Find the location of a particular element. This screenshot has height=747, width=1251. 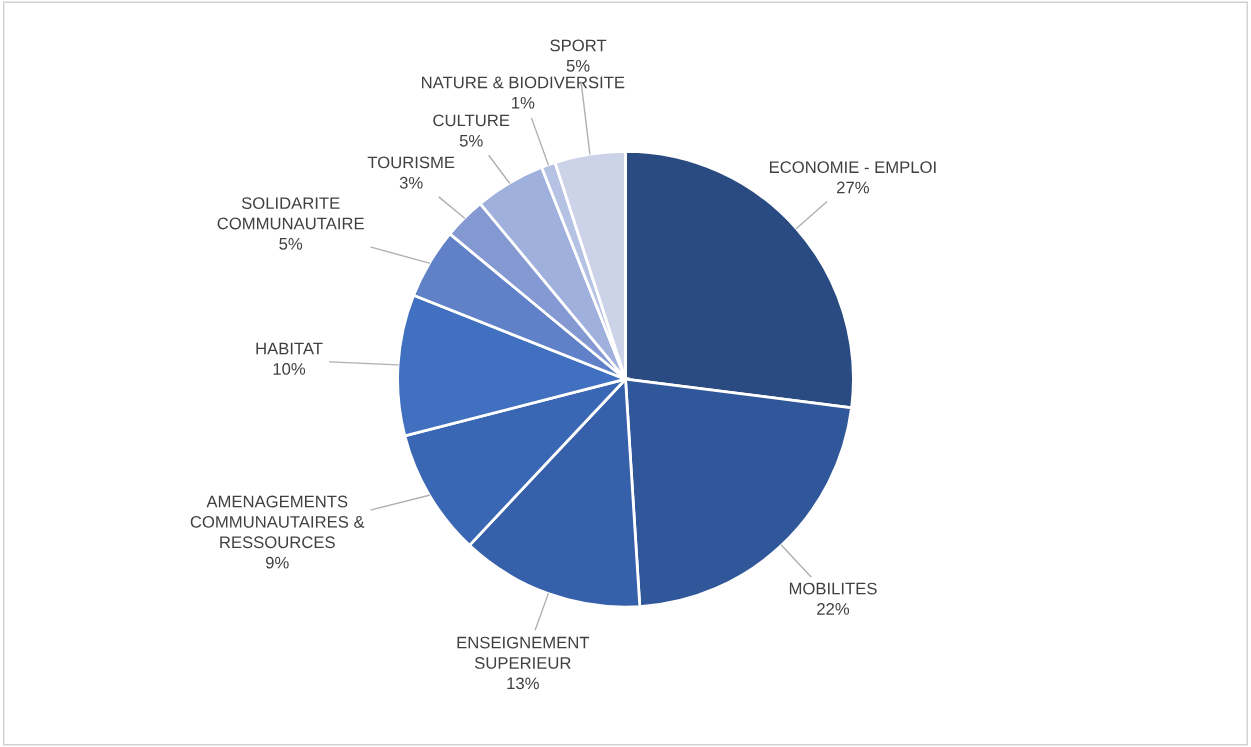

data-label: 22% is located at coordinates (833, 609).